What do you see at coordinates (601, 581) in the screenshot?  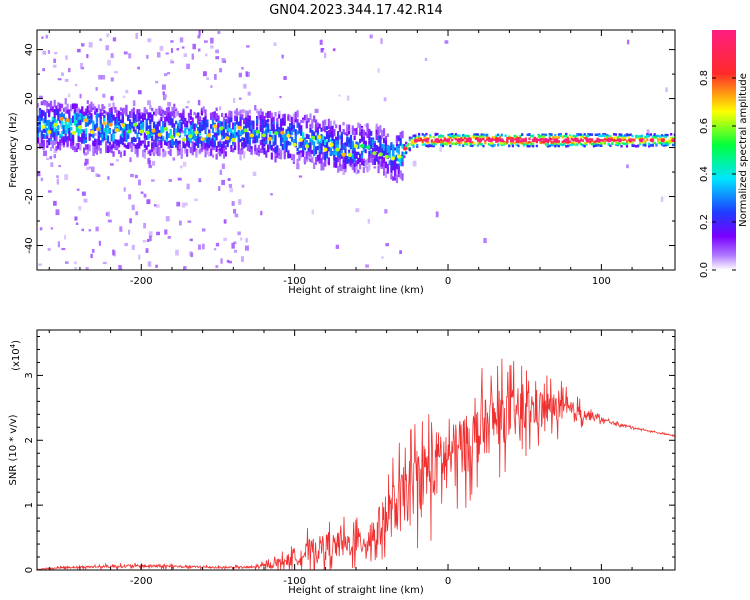 I see `snr-x-tick-label: 100` at bounding box center [601, 581].